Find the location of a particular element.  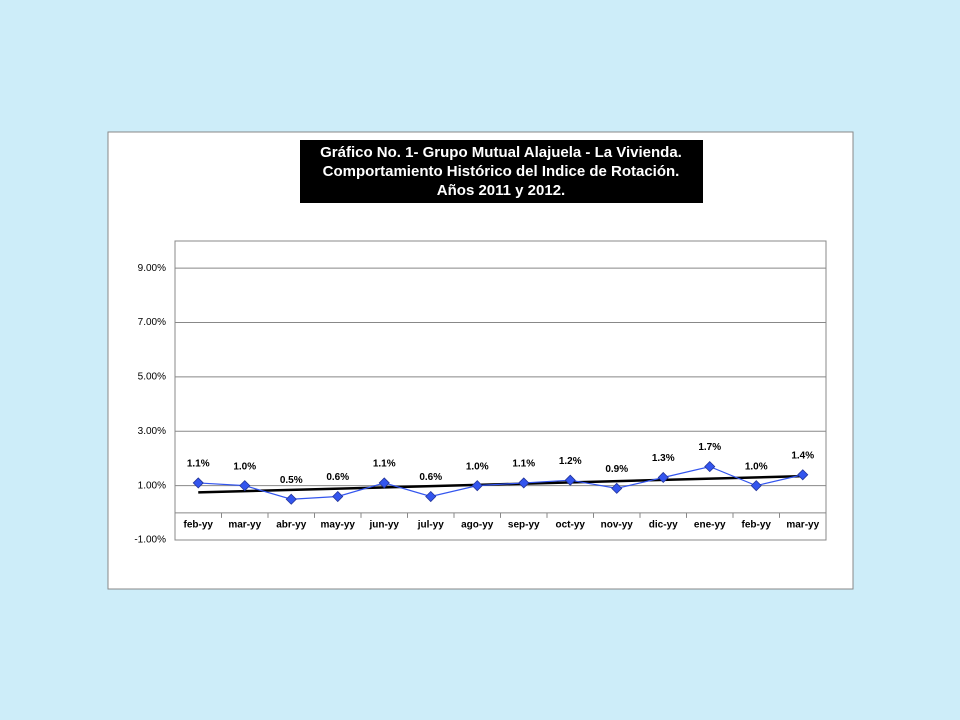

y-tick-label: 7.00% is located at coordinates (152, 322).